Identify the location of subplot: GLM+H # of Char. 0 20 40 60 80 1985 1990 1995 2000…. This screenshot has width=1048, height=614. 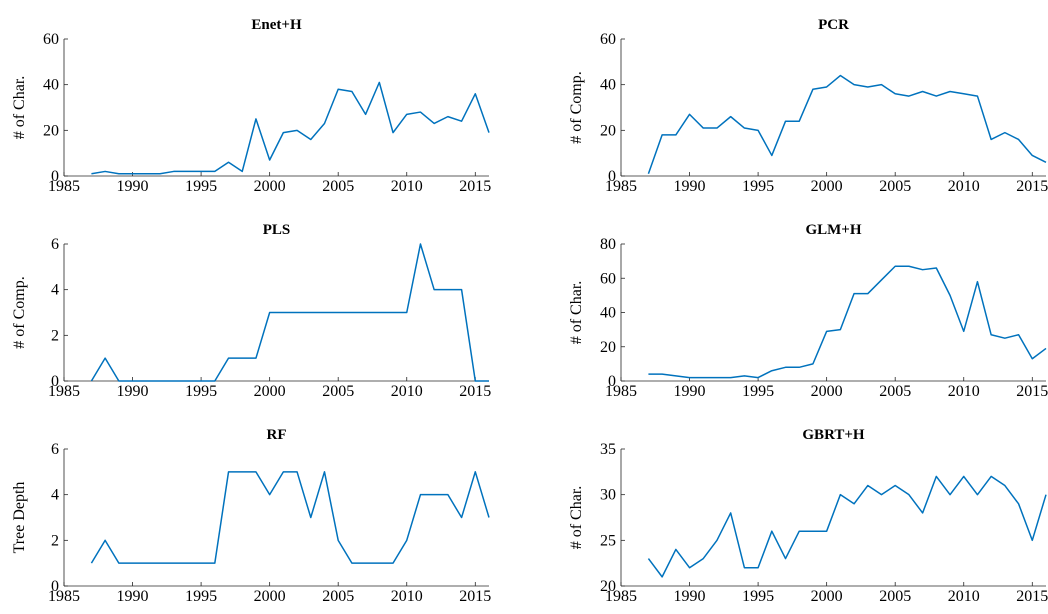
(808, 311).